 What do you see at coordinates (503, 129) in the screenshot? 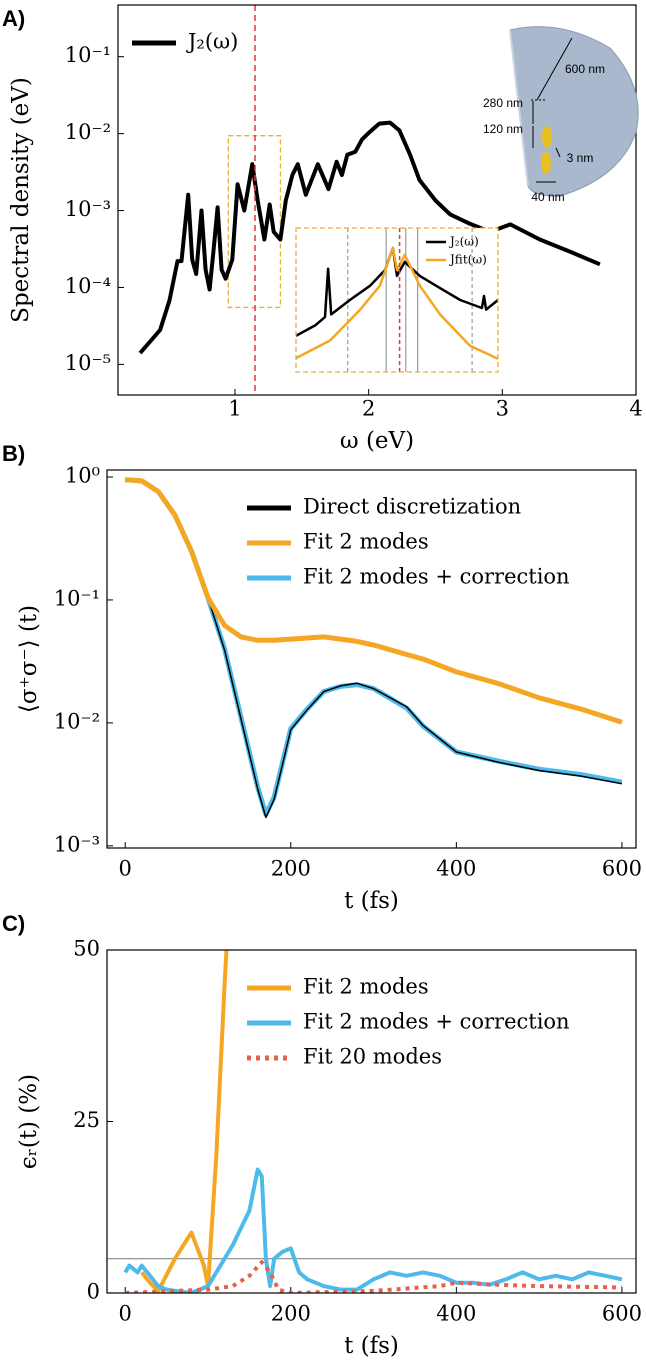
I see `annotation: 120 nm` at bounding box center [503, 129].